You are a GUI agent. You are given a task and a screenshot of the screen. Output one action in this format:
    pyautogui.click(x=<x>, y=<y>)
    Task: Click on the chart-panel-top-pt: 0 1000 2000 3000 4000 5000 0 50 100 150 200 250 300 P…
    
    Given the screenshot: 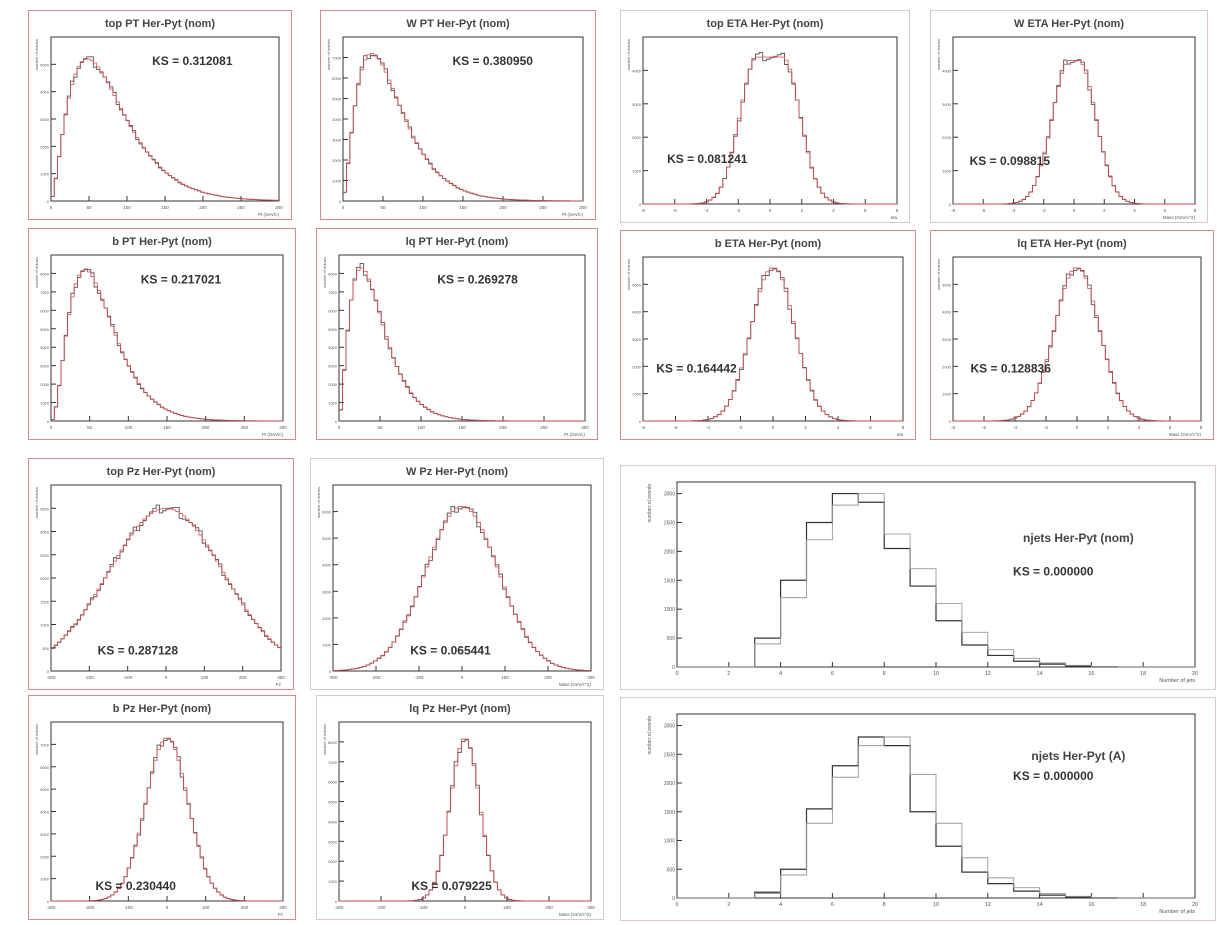 What is the action you would take?
    pyautogui.click(x=160, y=115)
    